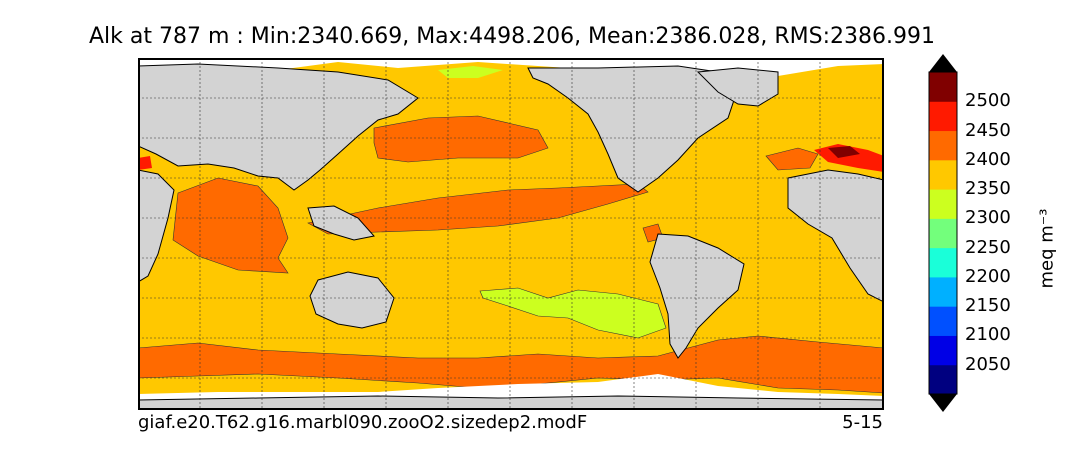  Describe the element at coordinates (988, 306) in the screenshot. I see `colorbar-tick-label: 2150` at that location.